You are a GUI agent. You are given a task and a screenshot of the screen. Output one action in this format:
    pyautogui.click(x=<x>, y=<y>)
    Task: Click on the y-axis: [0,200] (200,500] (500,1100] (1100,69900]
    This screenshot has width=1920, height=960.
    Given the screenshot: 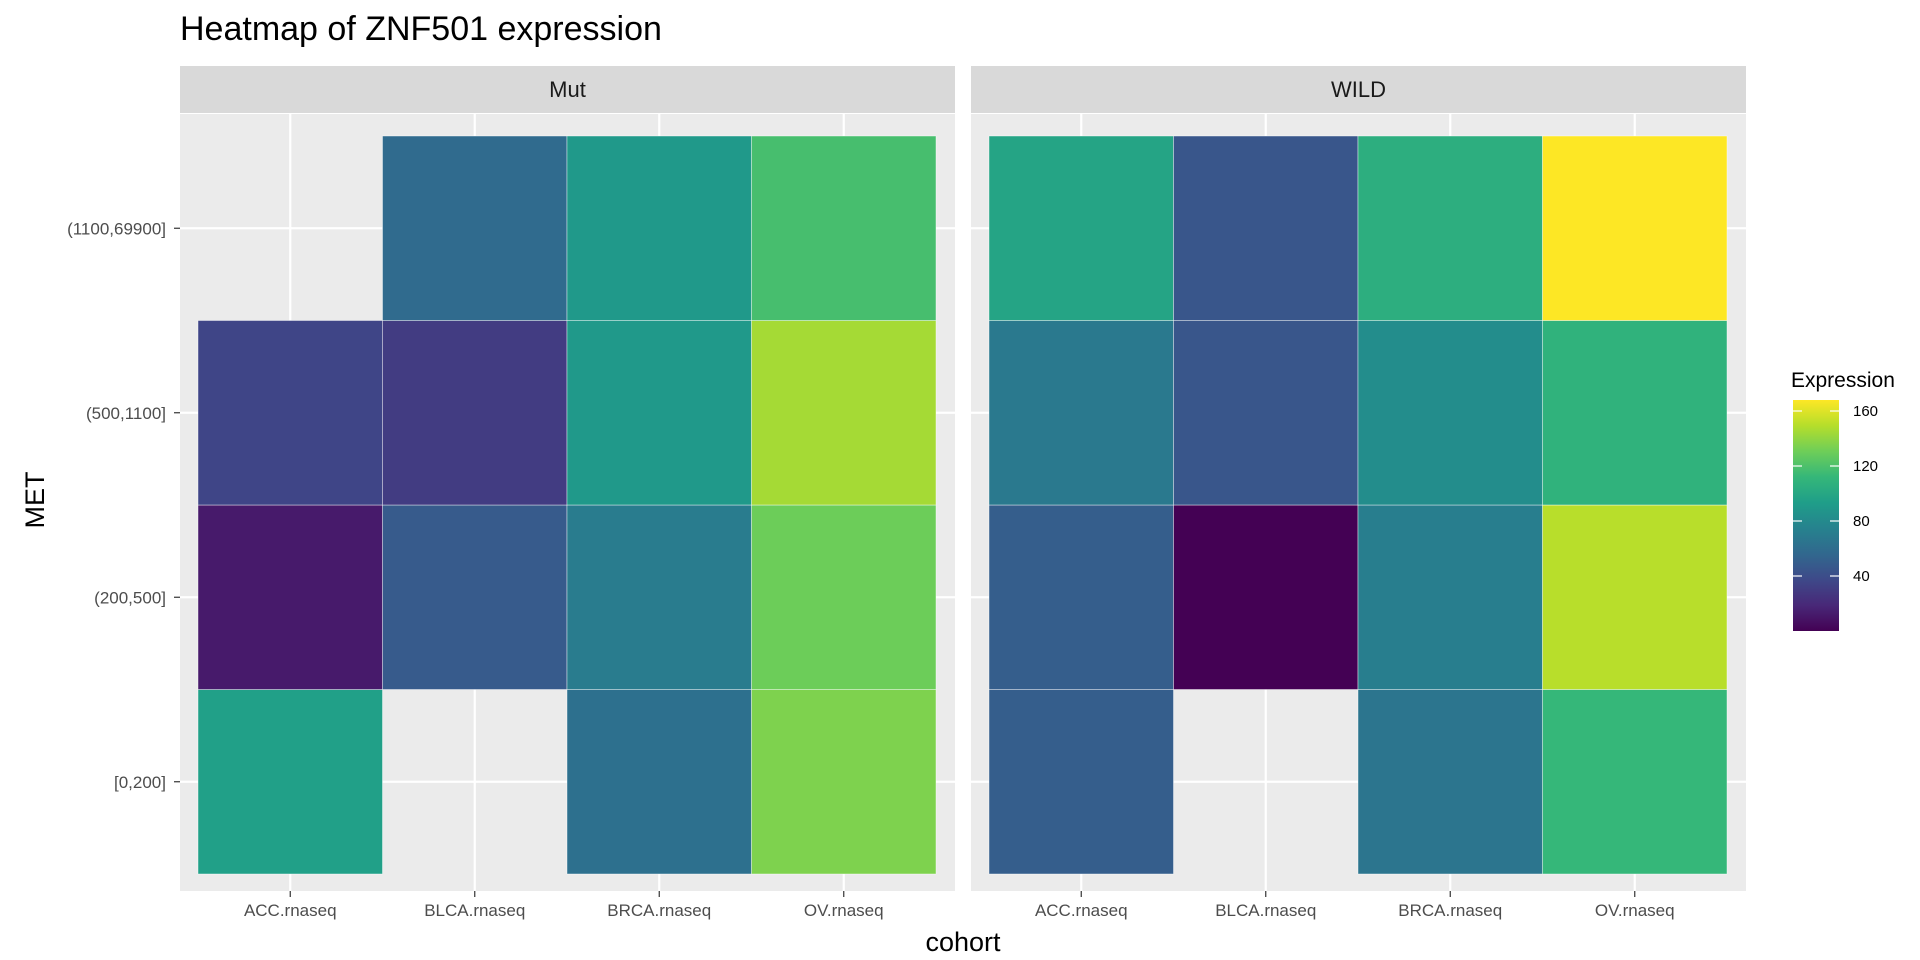 What is the action you would take?
    pyautogui.click(x=123, y=505)
    